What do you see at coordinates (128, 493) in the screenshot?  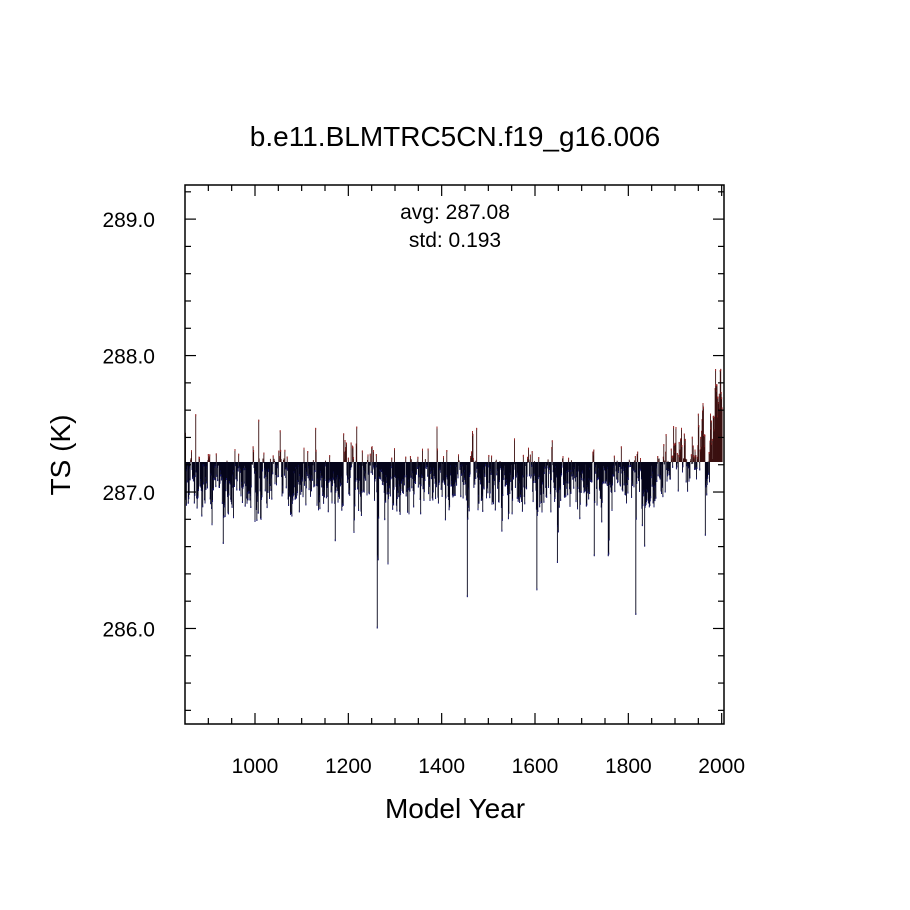 I see `y-tick-label: 287.0` at bounding box center [128, 493].